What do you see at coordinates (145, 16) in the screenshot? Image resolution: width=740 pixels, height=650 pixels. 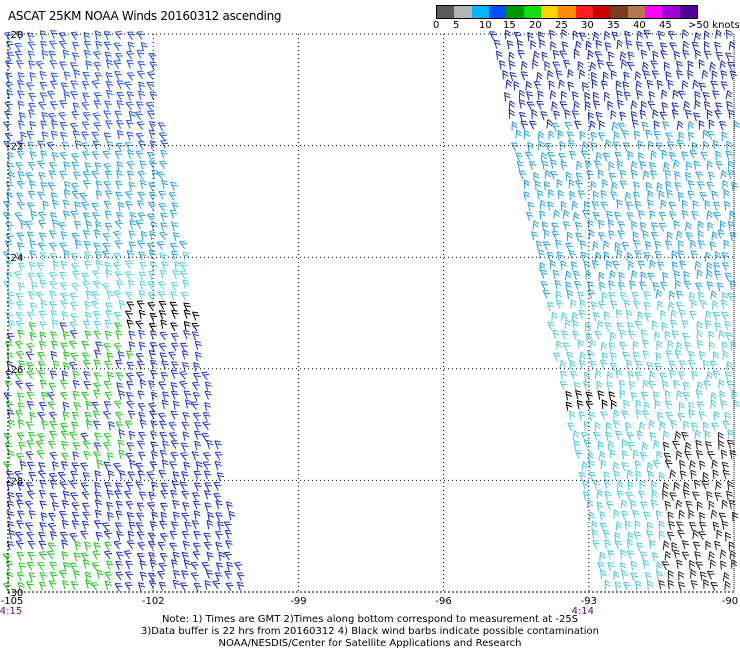 I see `map-title: ASCAT 25KM NOAA Winds 20160312 ascending` at bounding box center [145, 16].